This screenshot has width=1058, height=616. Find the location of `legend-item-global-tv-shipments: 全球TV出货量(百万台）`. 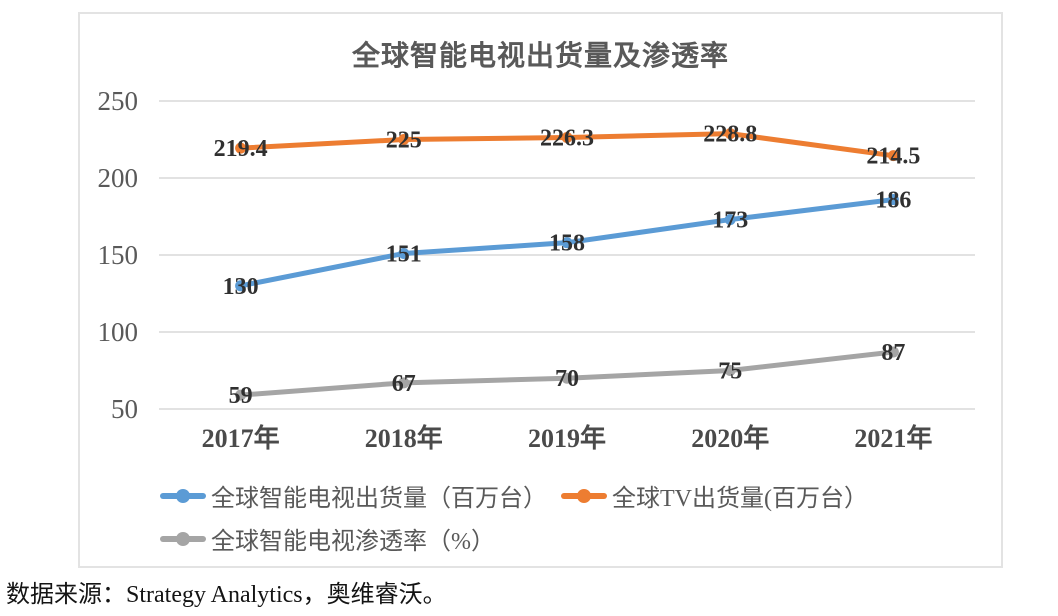

legend-item-global-tv-shipments: 全球TV出货量(百万台） is located at coordinates (714, 495).